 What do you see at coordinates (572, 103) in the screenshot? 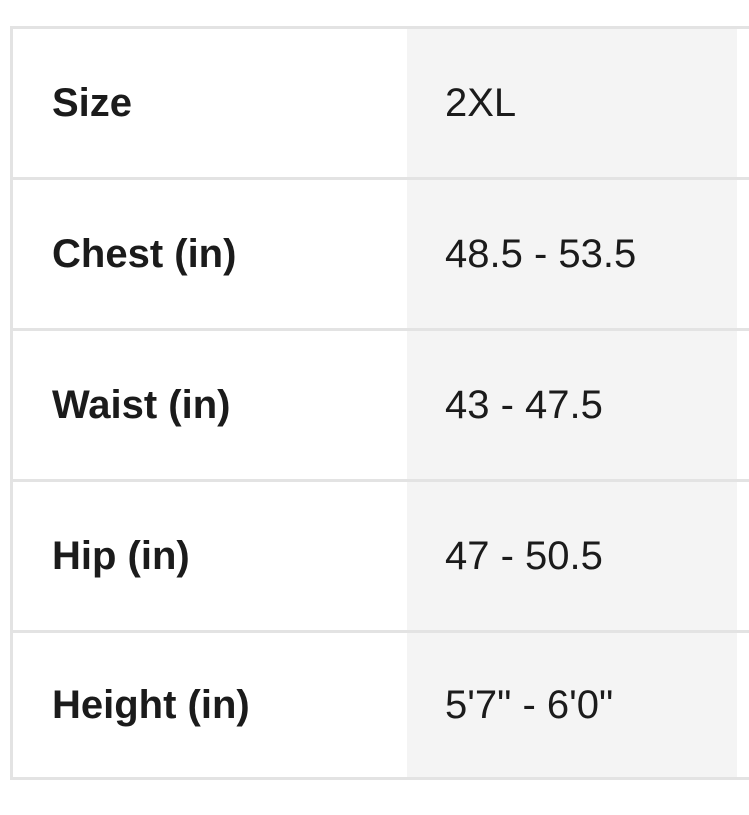
I see `row-value: 2XL` at bounding box center [572, 103].